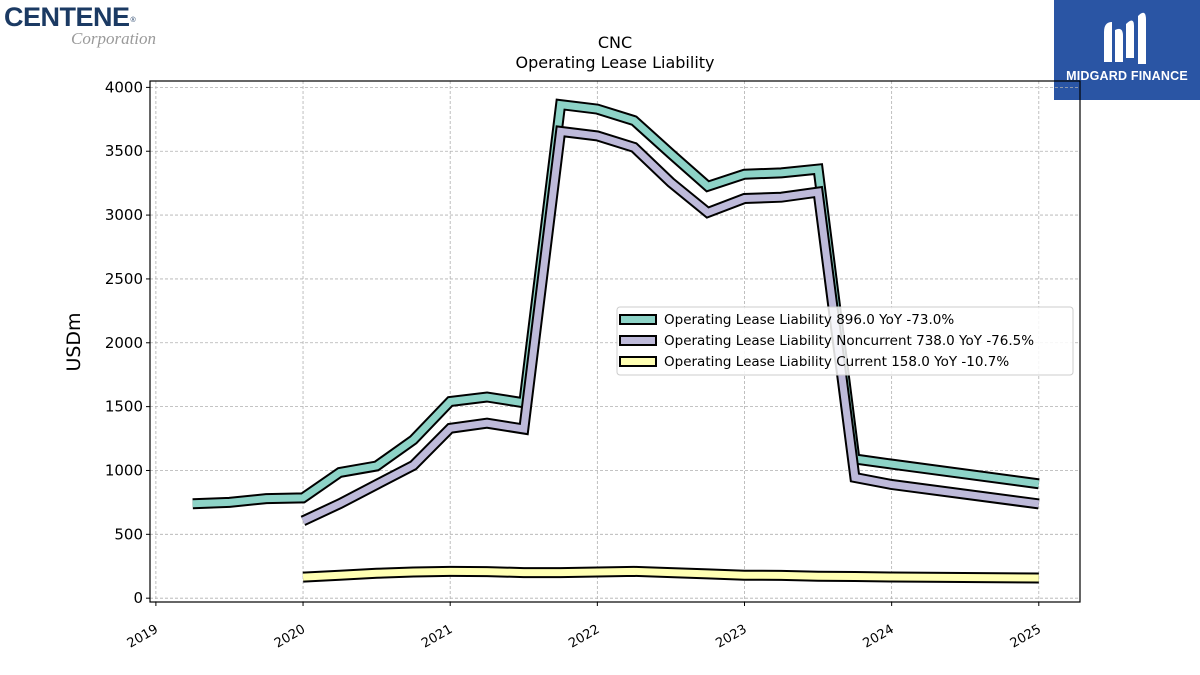 The width and height of the screenshot is (1200, 675). Describe the element at coordinates (128, 534) in the screenshot. I see `y-tick-label: 500` at that location.